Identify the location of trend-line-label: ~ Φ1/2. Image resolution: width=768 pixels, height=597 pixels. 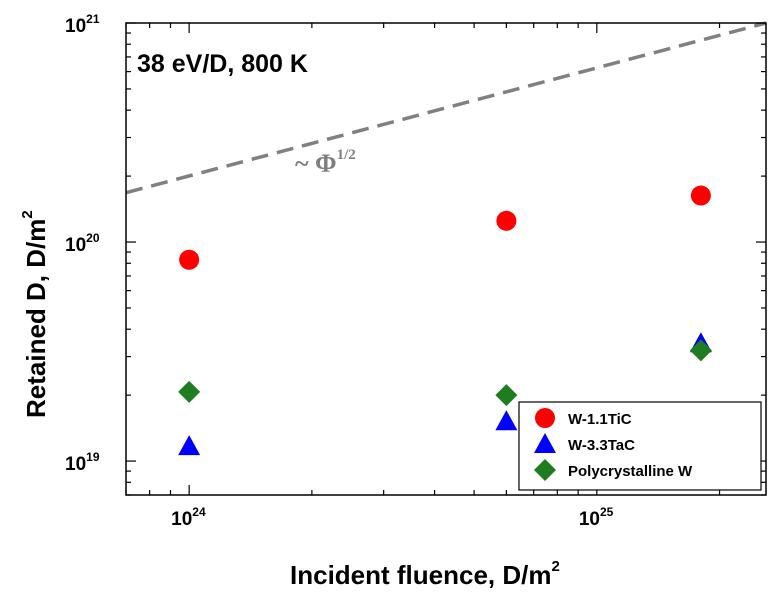
(325, 162).